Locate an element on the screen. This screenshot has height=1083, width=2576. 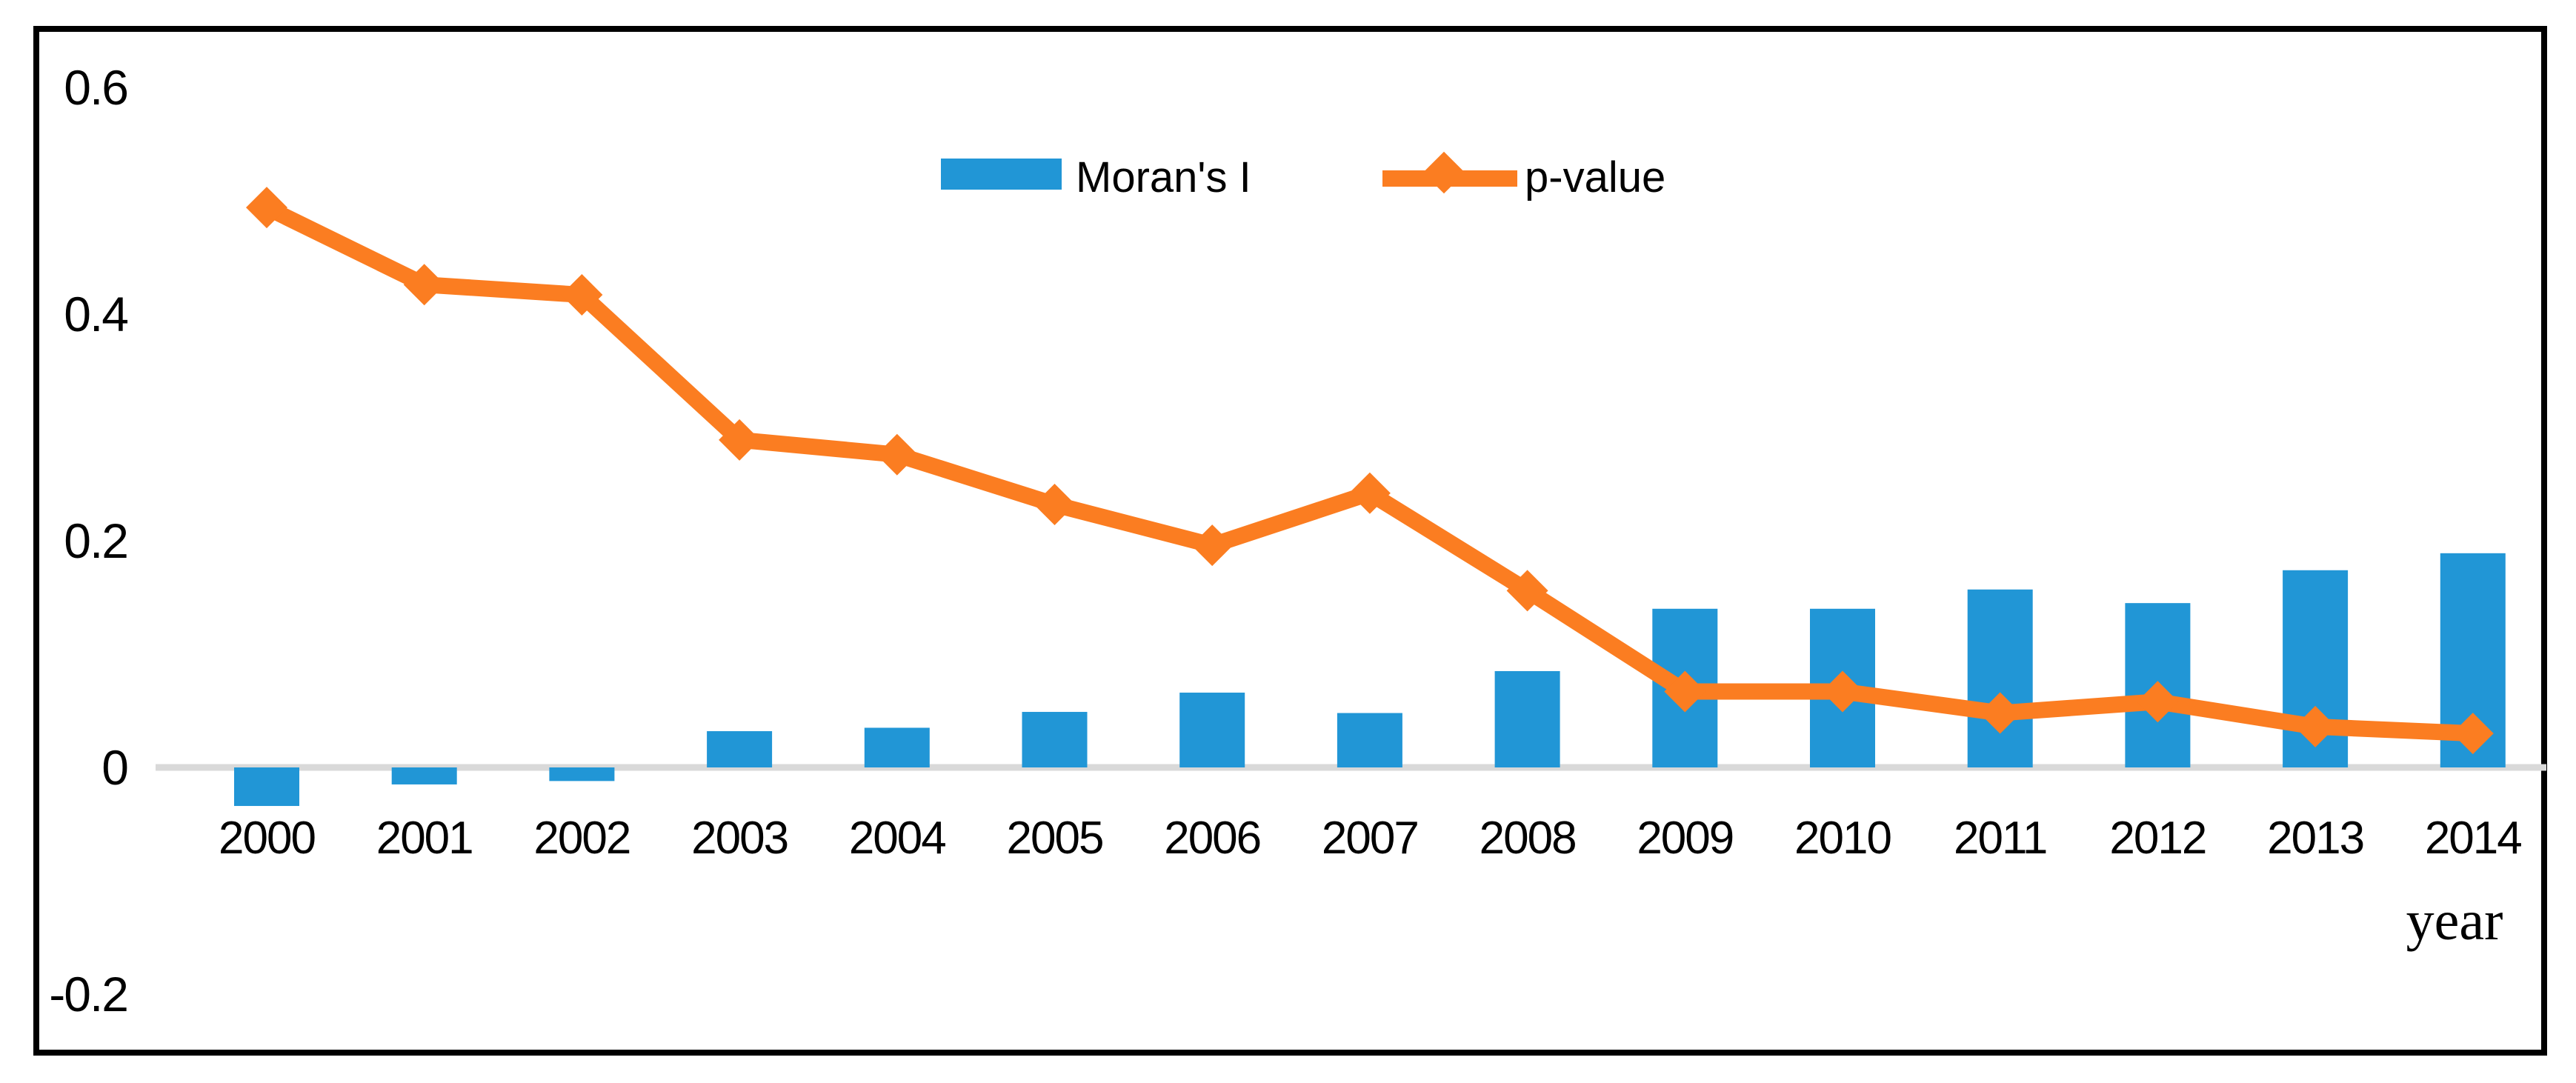
x-tick-label: 2012 is located at coordinates (2158, 838).